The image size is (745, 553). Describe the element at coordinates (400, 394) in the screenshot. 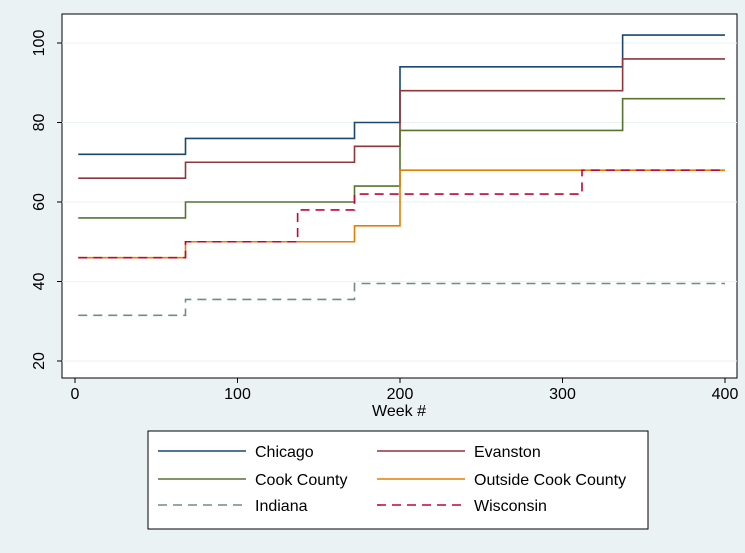

I see `x-tick-label: 200` at that location.